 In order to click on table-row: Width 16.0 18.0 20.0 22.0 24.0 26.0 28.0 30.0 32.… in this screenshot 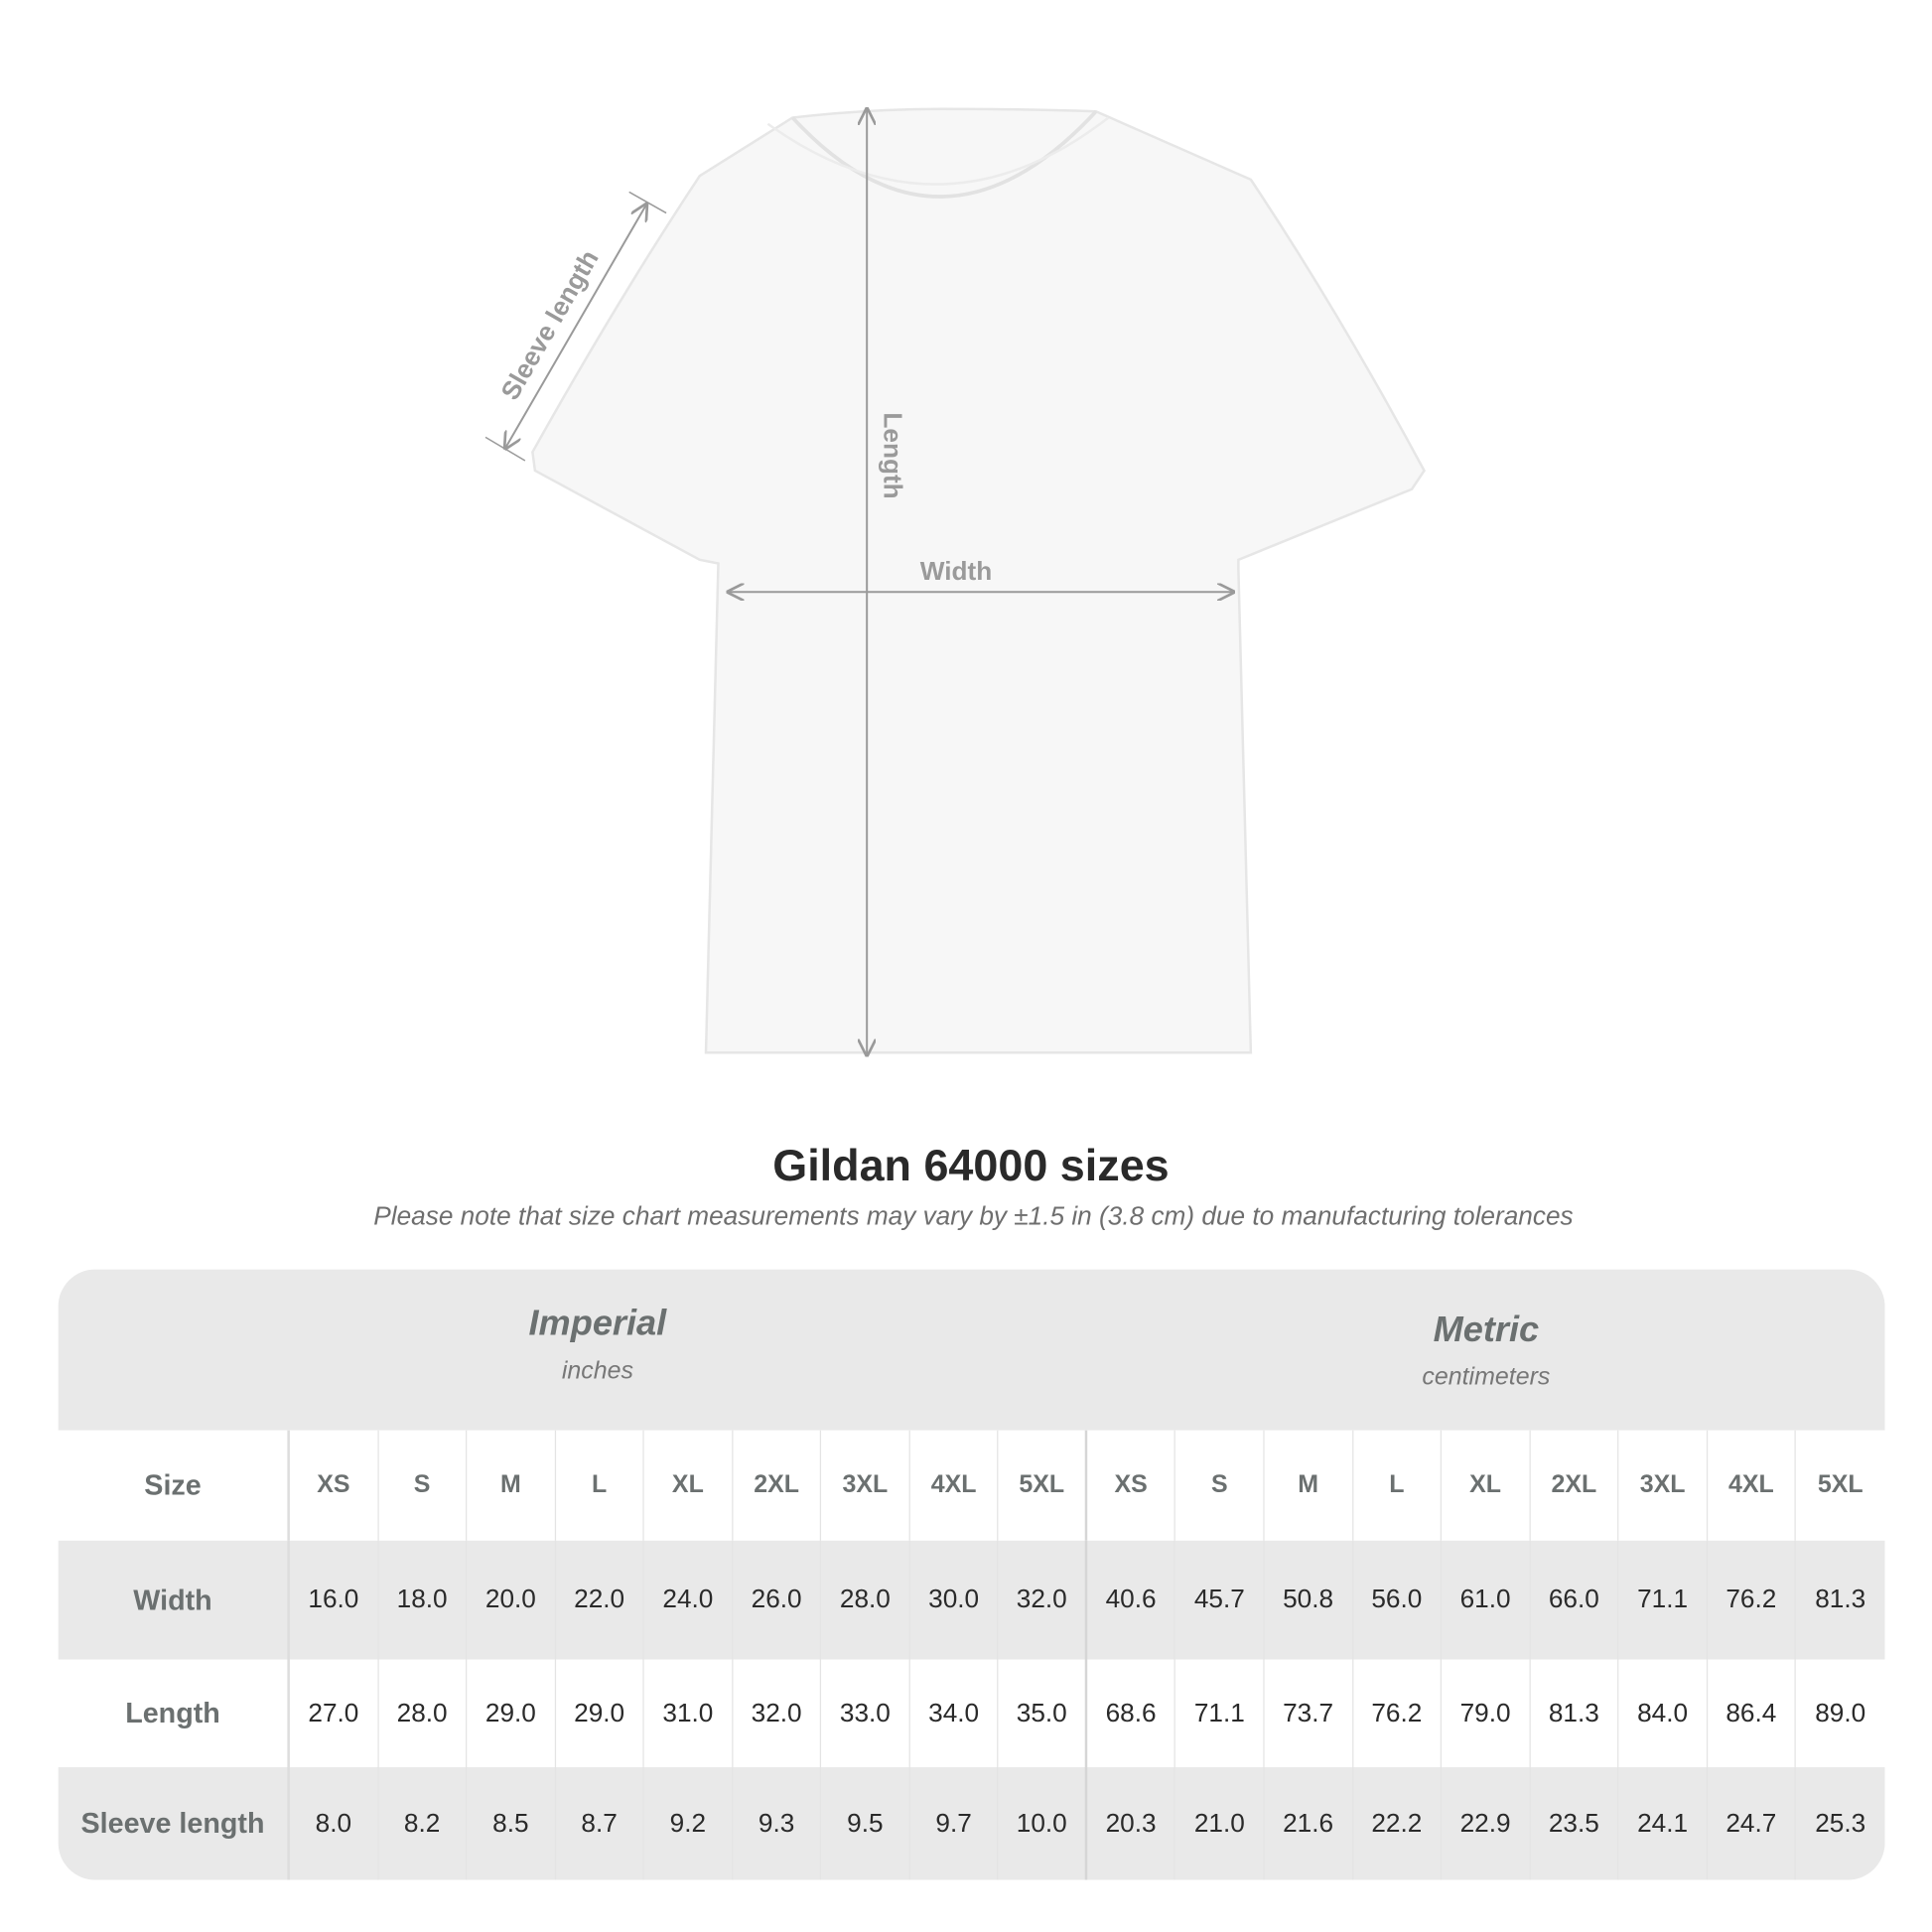, I will do `click(971, 1600)`.